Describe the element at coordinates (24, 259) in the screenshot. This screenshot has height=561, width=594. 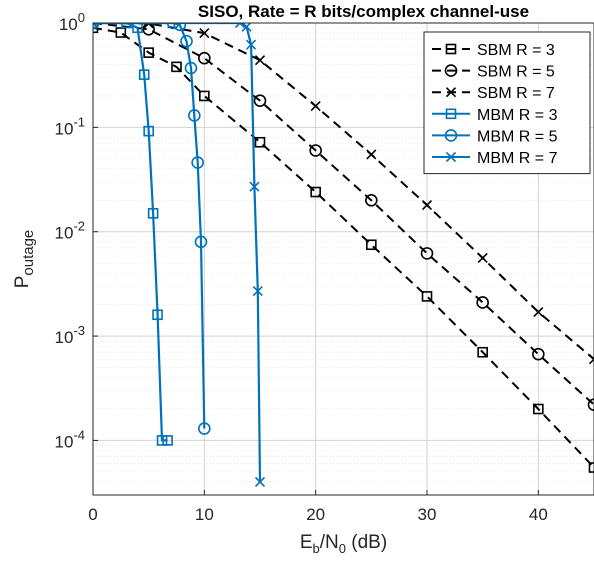
I see `y-axis-title: Poutage` at that location.